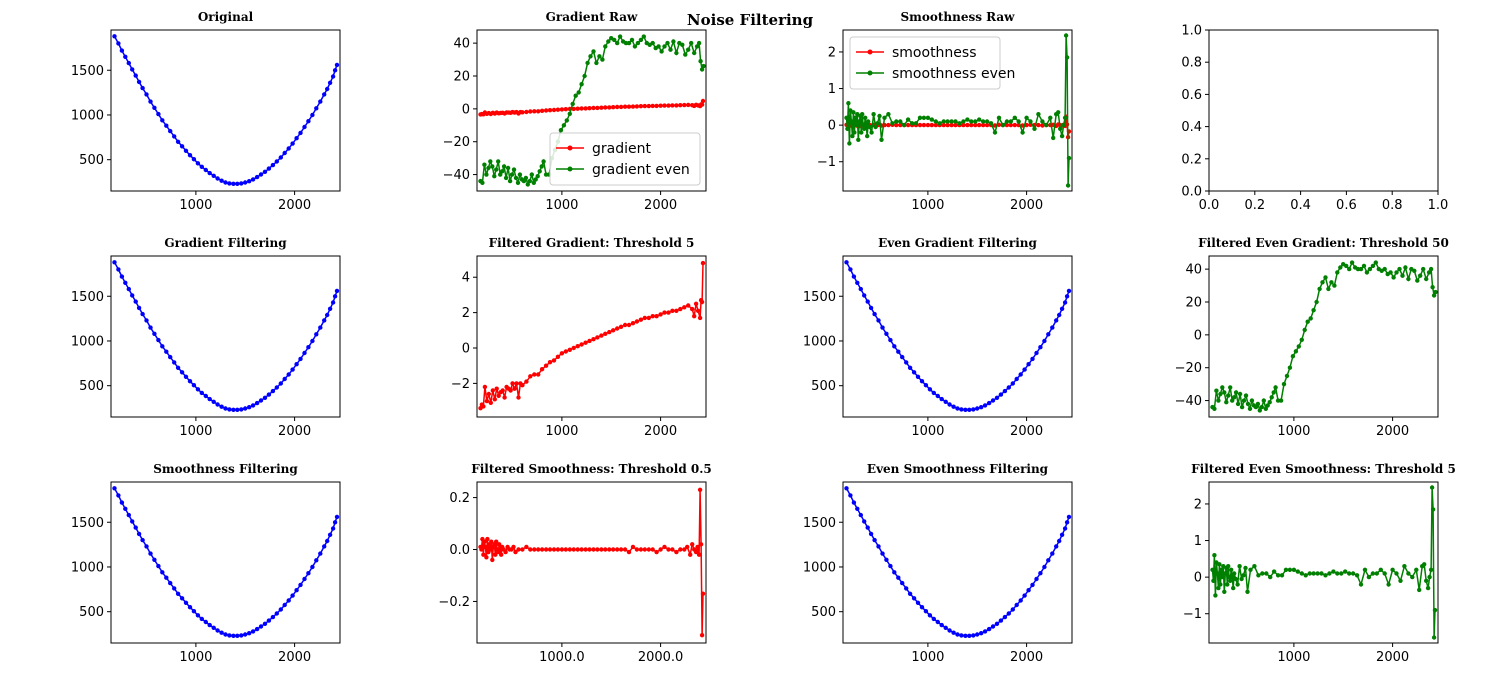  What do you see at coordinates (1193, 303) in the screenshot?
I see `y-tick-label: 20` at bounding box center [1193, 303].